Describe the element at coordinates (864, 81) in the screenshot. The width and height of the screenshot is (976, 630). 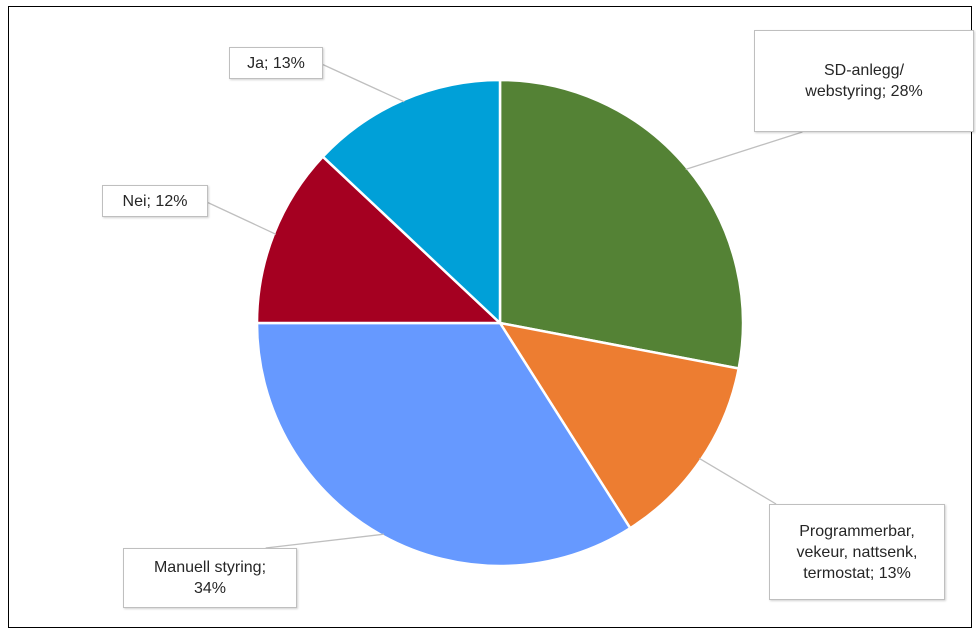
I see `data-label-sd-anlegg: SD-anlegg/ webstyring; 28%` at that location.